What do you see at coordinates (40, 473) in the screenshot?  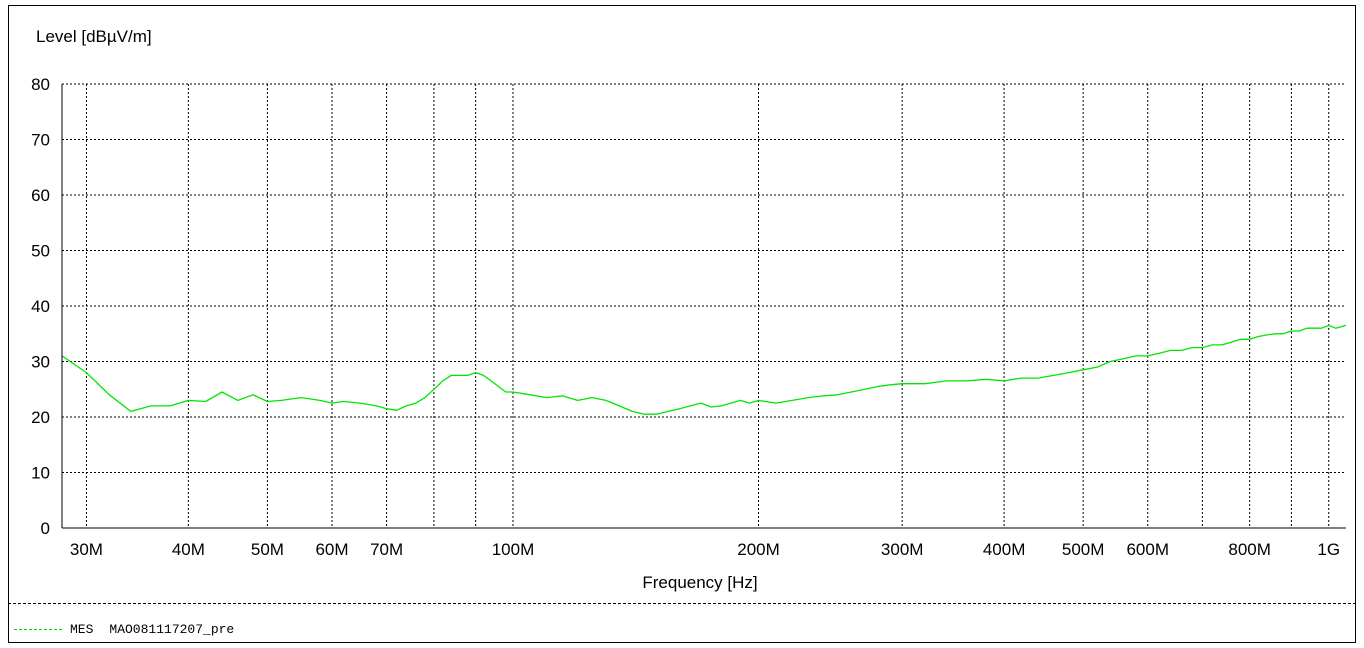 I see `y-tick-label: 10` at bounding box center [40, 473].